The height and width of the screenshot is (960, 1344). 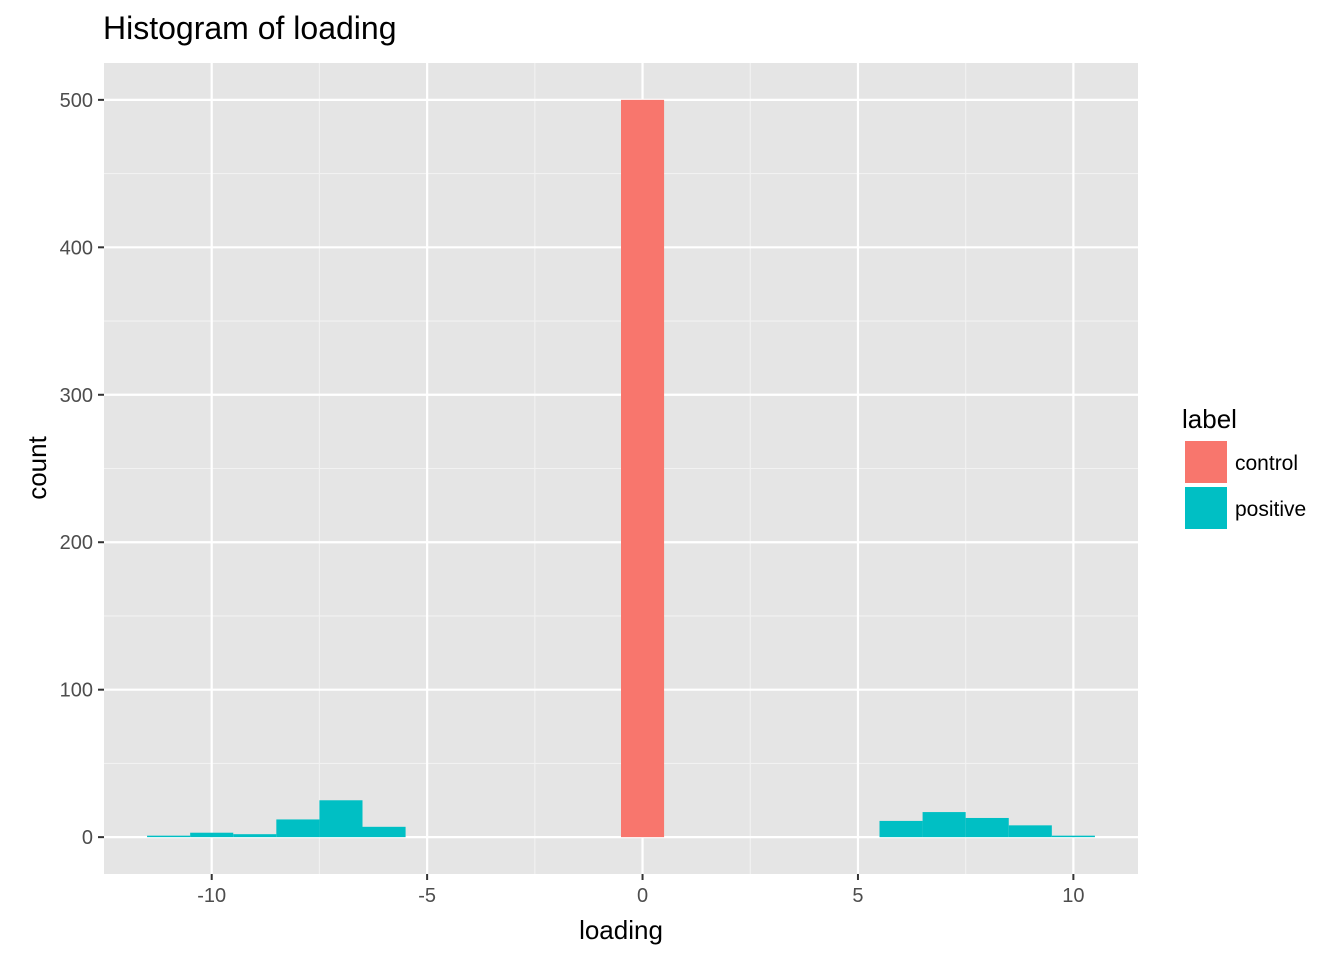 What do you see at coordinates (1206, 508) in the screenshot?
I see `legend-key-positive` at bounding box center [1206, 508].